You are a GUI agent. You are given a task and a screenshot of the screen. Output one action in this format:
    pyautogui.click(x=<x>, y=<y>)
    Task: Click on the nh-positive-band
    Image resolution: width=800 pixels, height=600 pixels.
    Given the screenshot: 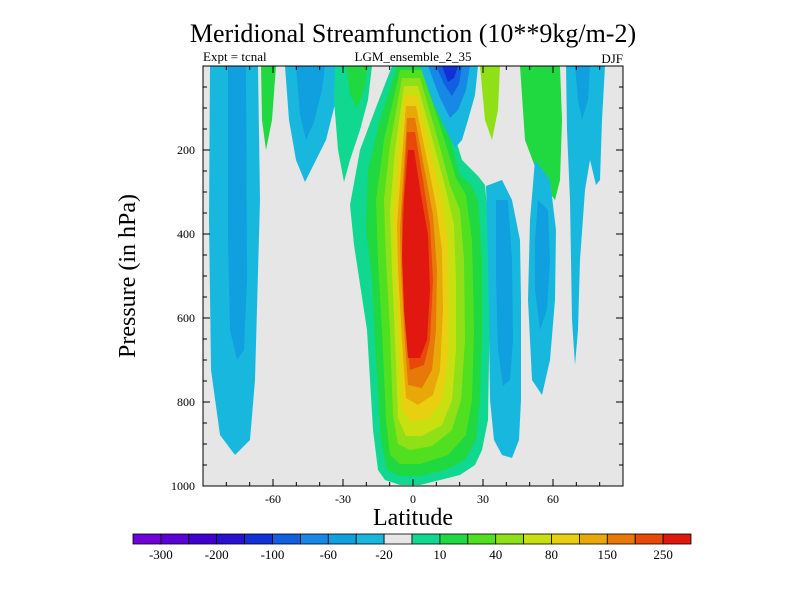 What is the action you would take?
    pyautogui.click(x=541, y=133)
    